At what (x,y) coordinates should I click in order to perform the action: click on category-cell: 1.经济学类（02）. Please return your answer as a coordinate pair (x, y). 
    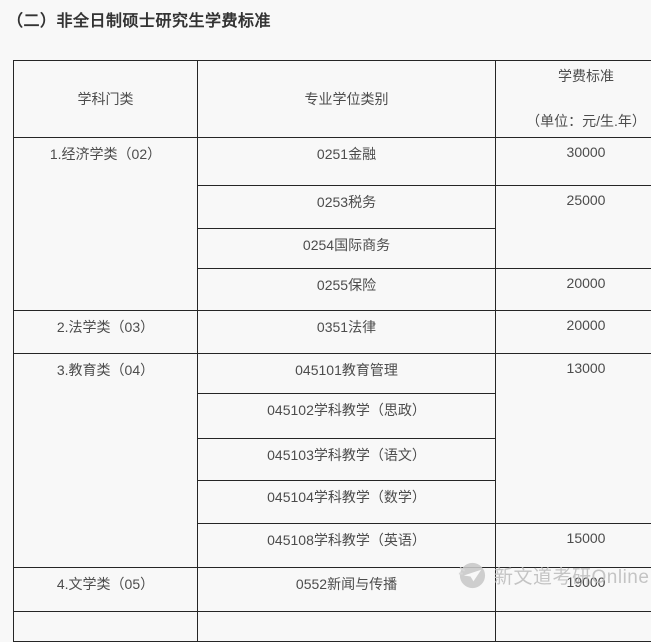
    Looking at the image, I should click on (106, 224).